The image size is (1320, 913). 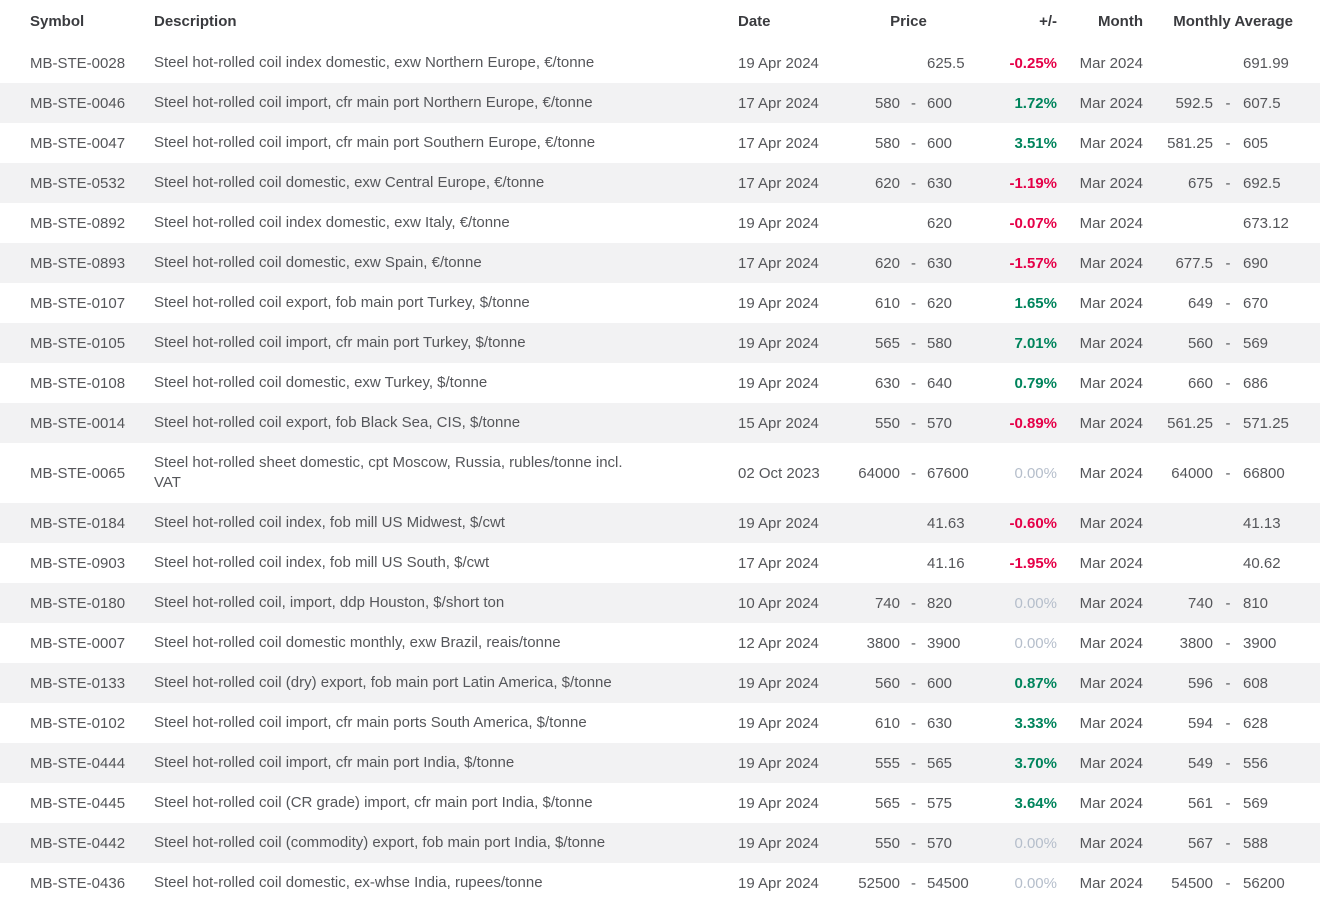 I want to click on monthly-average-cell-high: 3900, so click(x=1260, y=643).